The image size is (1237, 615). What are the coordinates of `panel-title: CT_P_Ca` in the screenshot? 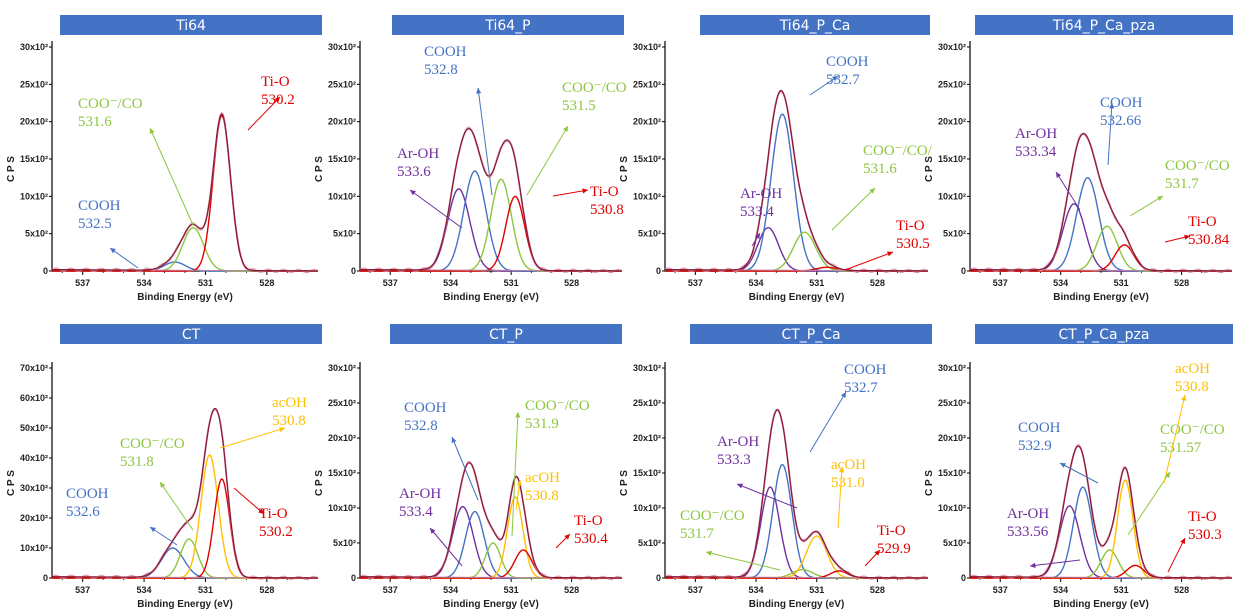 It's located at (810, 335).